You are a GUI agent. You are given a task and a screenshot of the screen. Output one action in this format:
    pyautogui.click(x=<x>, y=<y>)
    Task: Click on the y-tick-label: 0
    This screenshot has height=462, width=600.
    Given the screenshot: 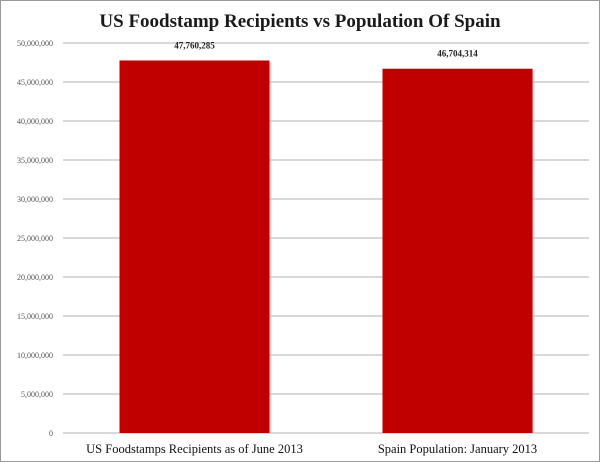 What is the action you would take?
    pyautogui.click(x=51, y=433)
    